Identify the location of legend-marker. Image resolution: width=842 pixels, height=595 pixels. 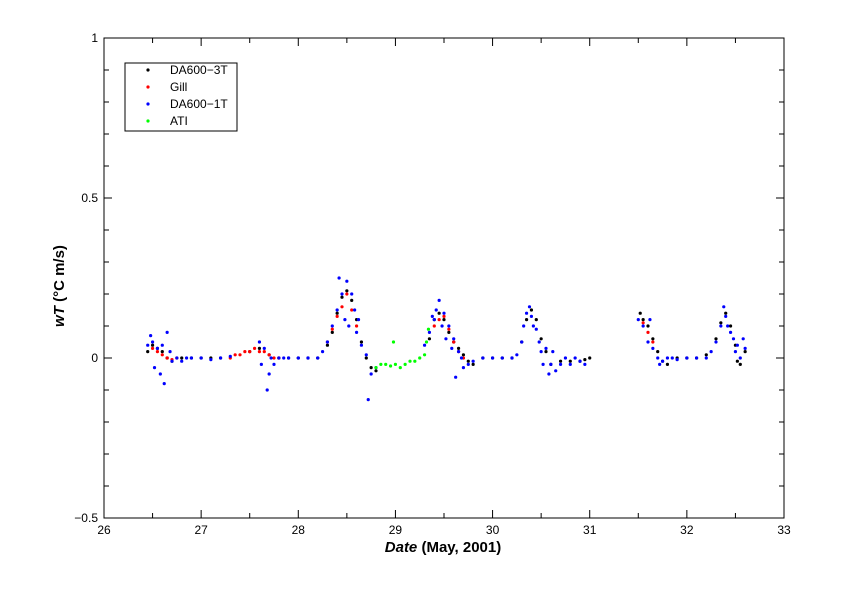
(148, 104).